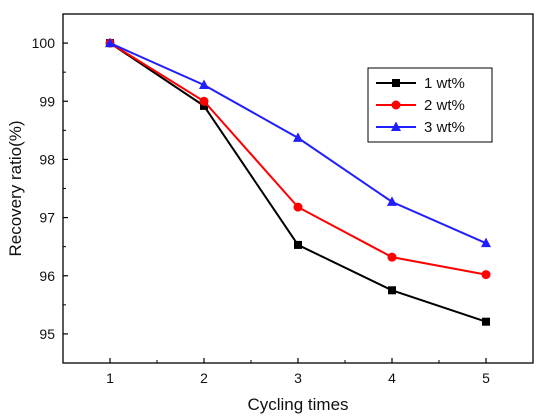 The image size is (550, 419). Describe the element at coordinates (204, 378) in the screenshot. I see `x-tick-label: 2` at that location.